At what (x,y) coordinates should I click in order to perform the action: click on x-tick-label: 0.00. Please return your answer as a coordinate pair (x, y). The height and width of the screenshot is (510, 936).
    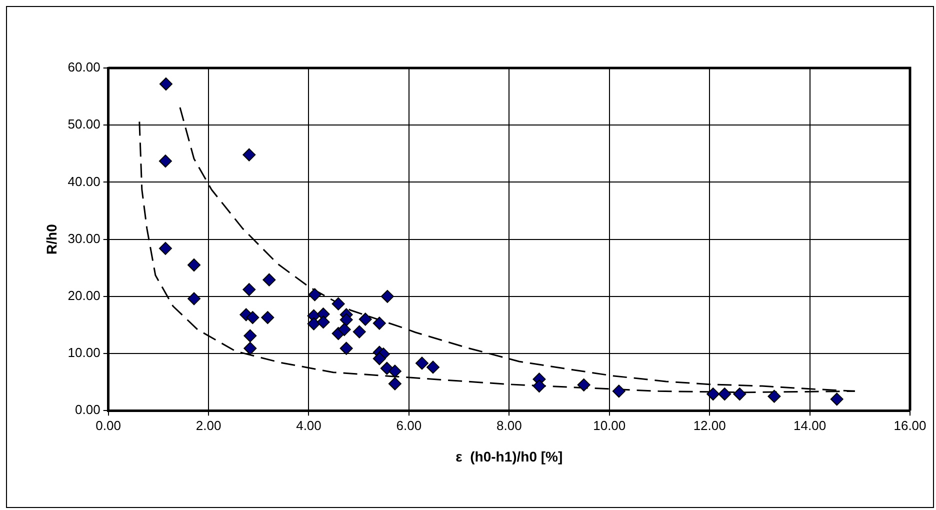
    Looking at the image, I should click on (108, 425).